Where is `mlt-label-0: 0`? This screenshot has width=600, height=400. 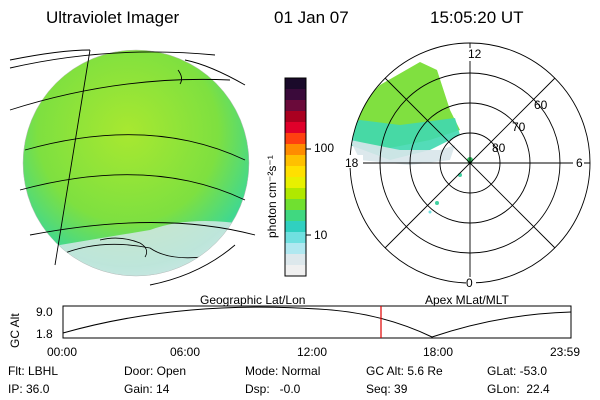 mlt-label-0: 0 is located at coordinates (469, 283).